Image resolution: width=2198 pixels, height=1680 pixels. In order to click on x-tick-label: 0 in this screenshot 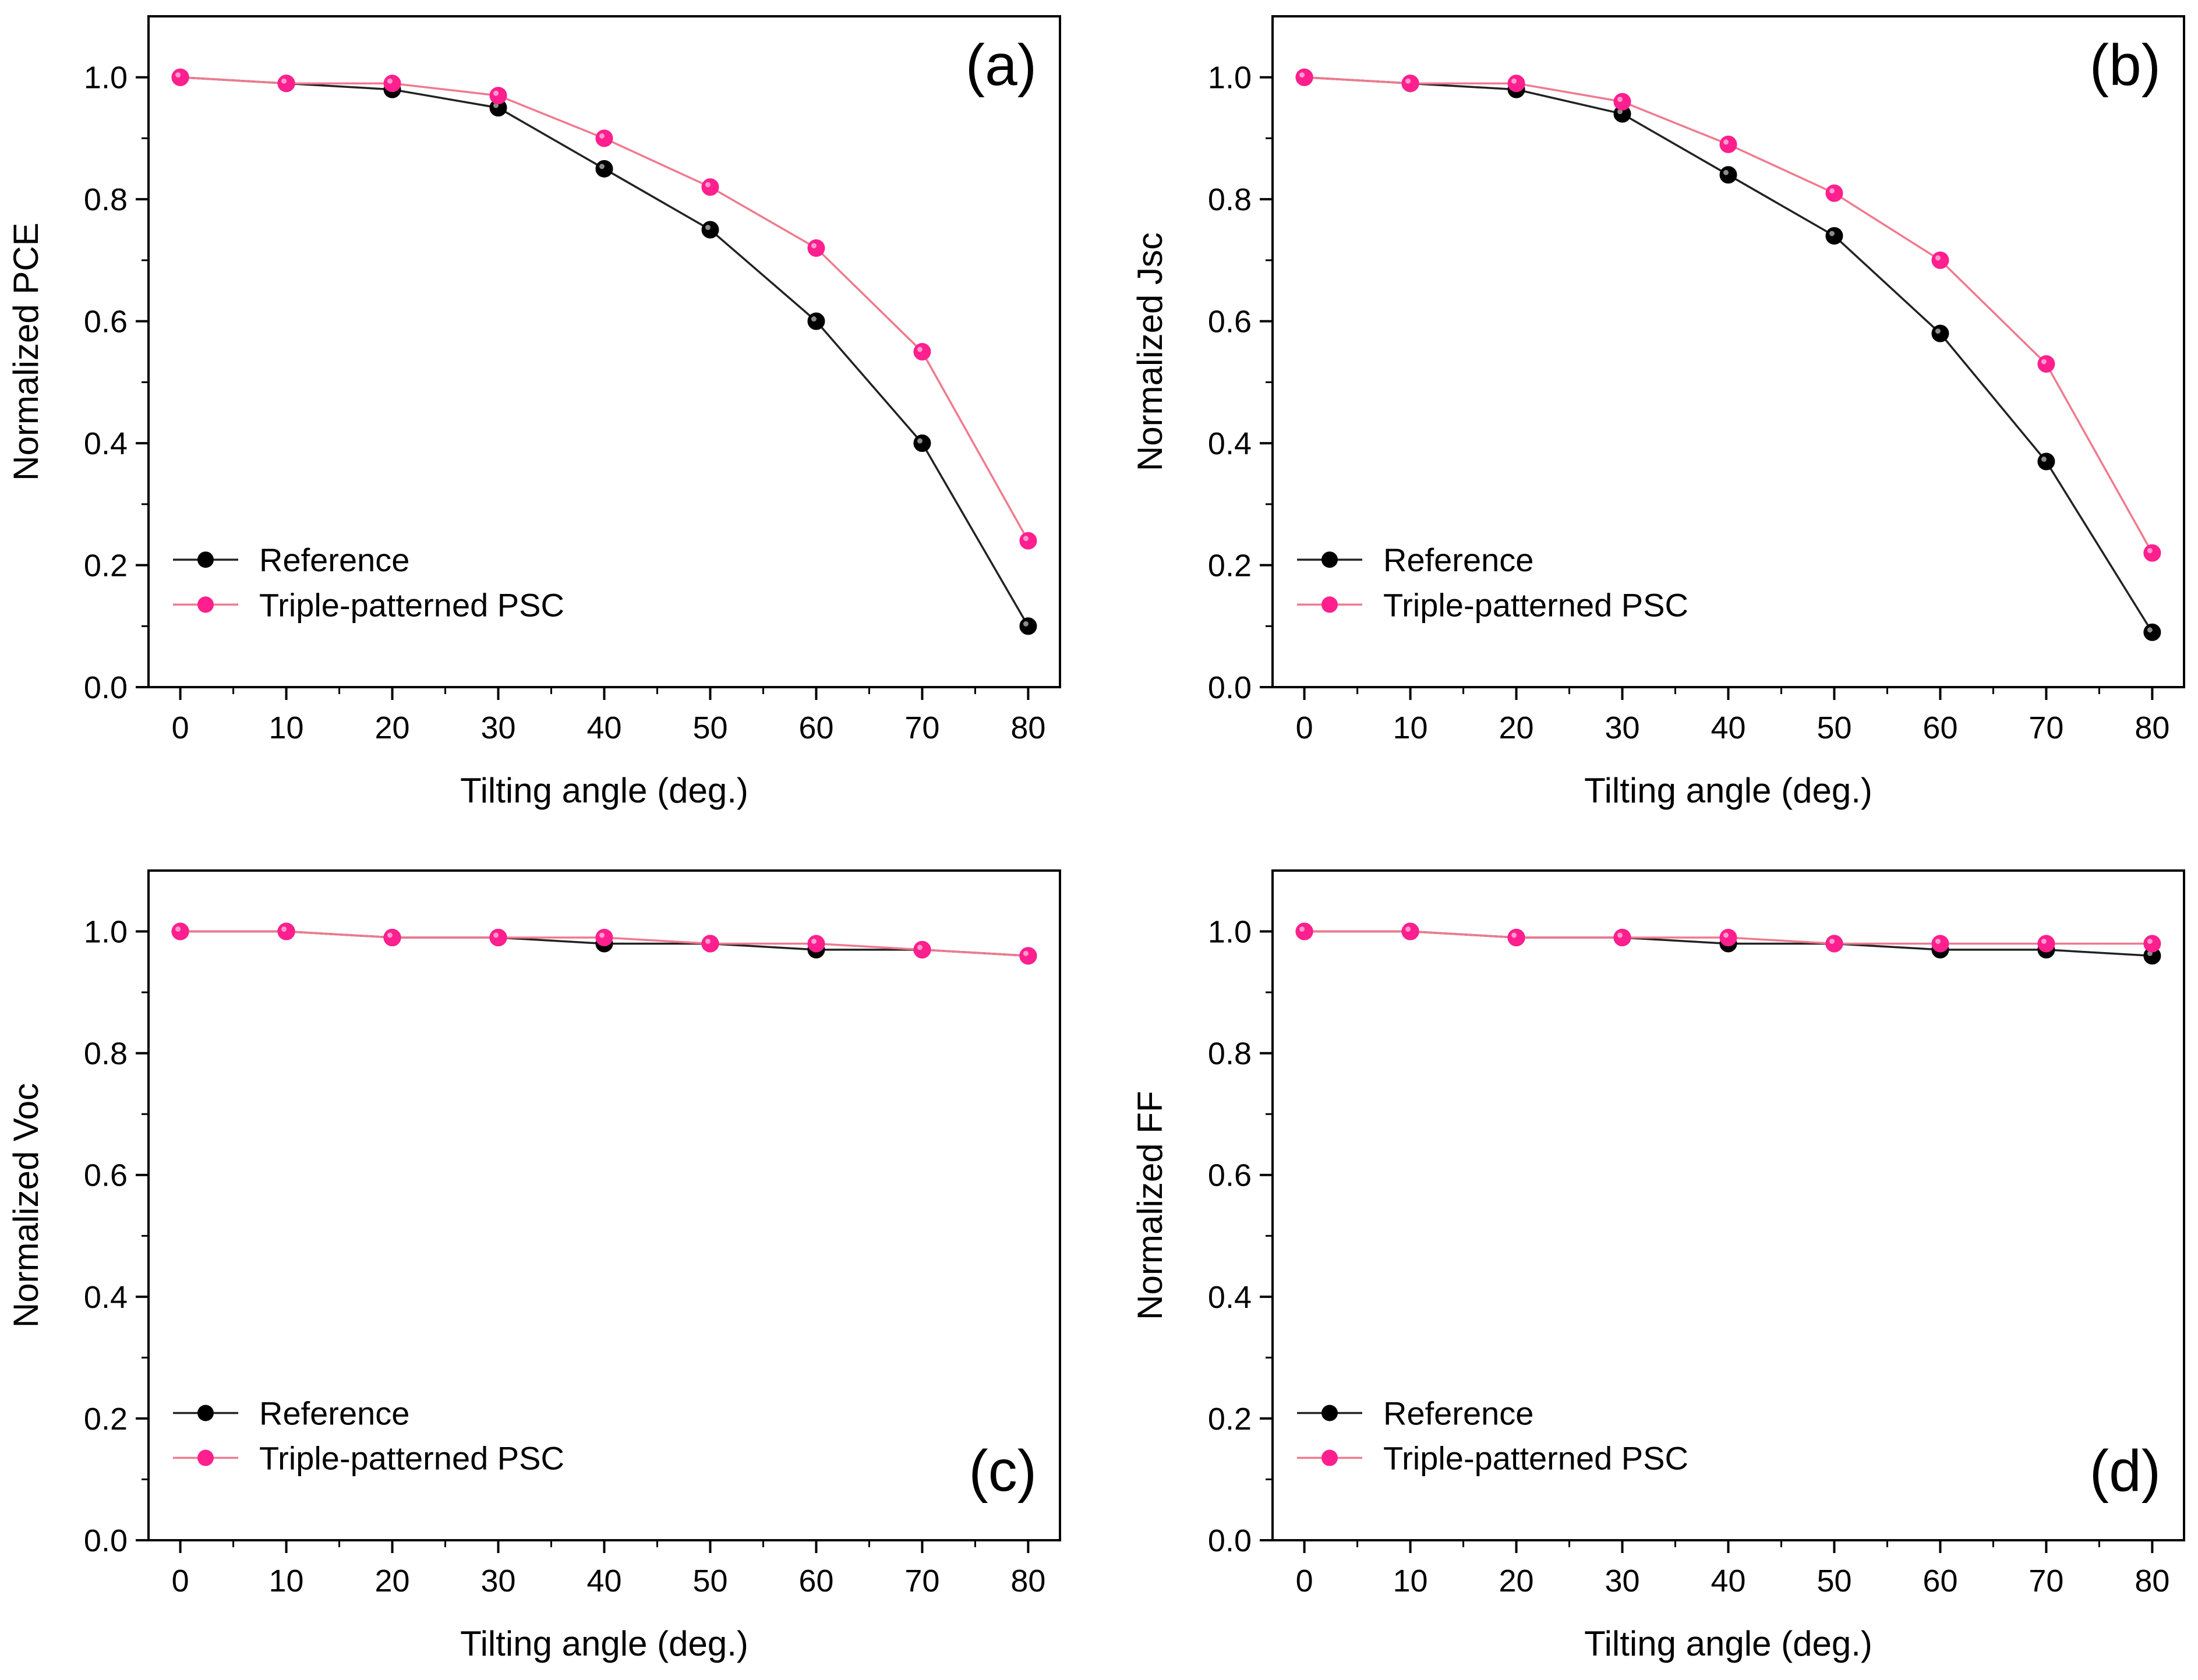, I will do `click(181, 727)`.